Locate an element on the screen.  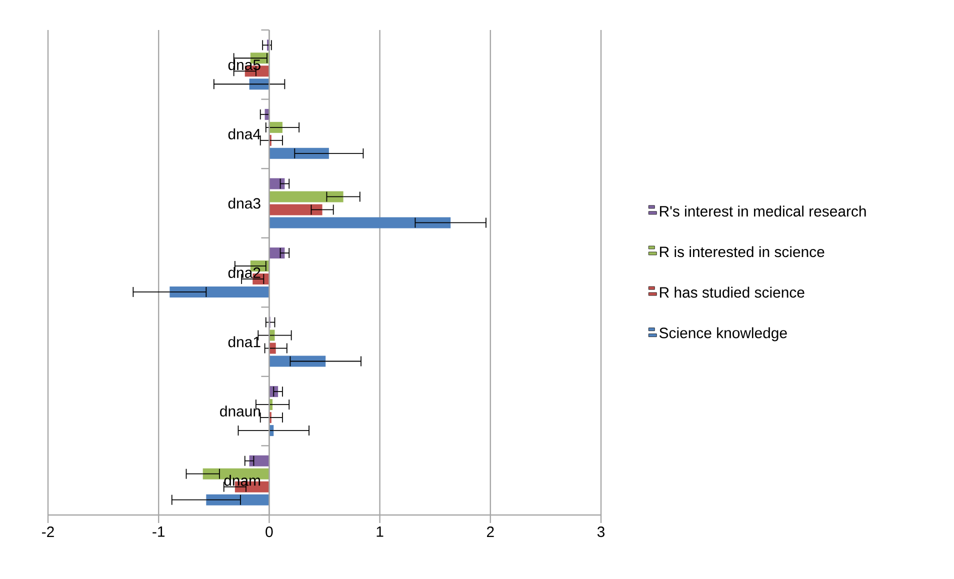
legend-label: R is interested in science is located at coordinates (742, 252).